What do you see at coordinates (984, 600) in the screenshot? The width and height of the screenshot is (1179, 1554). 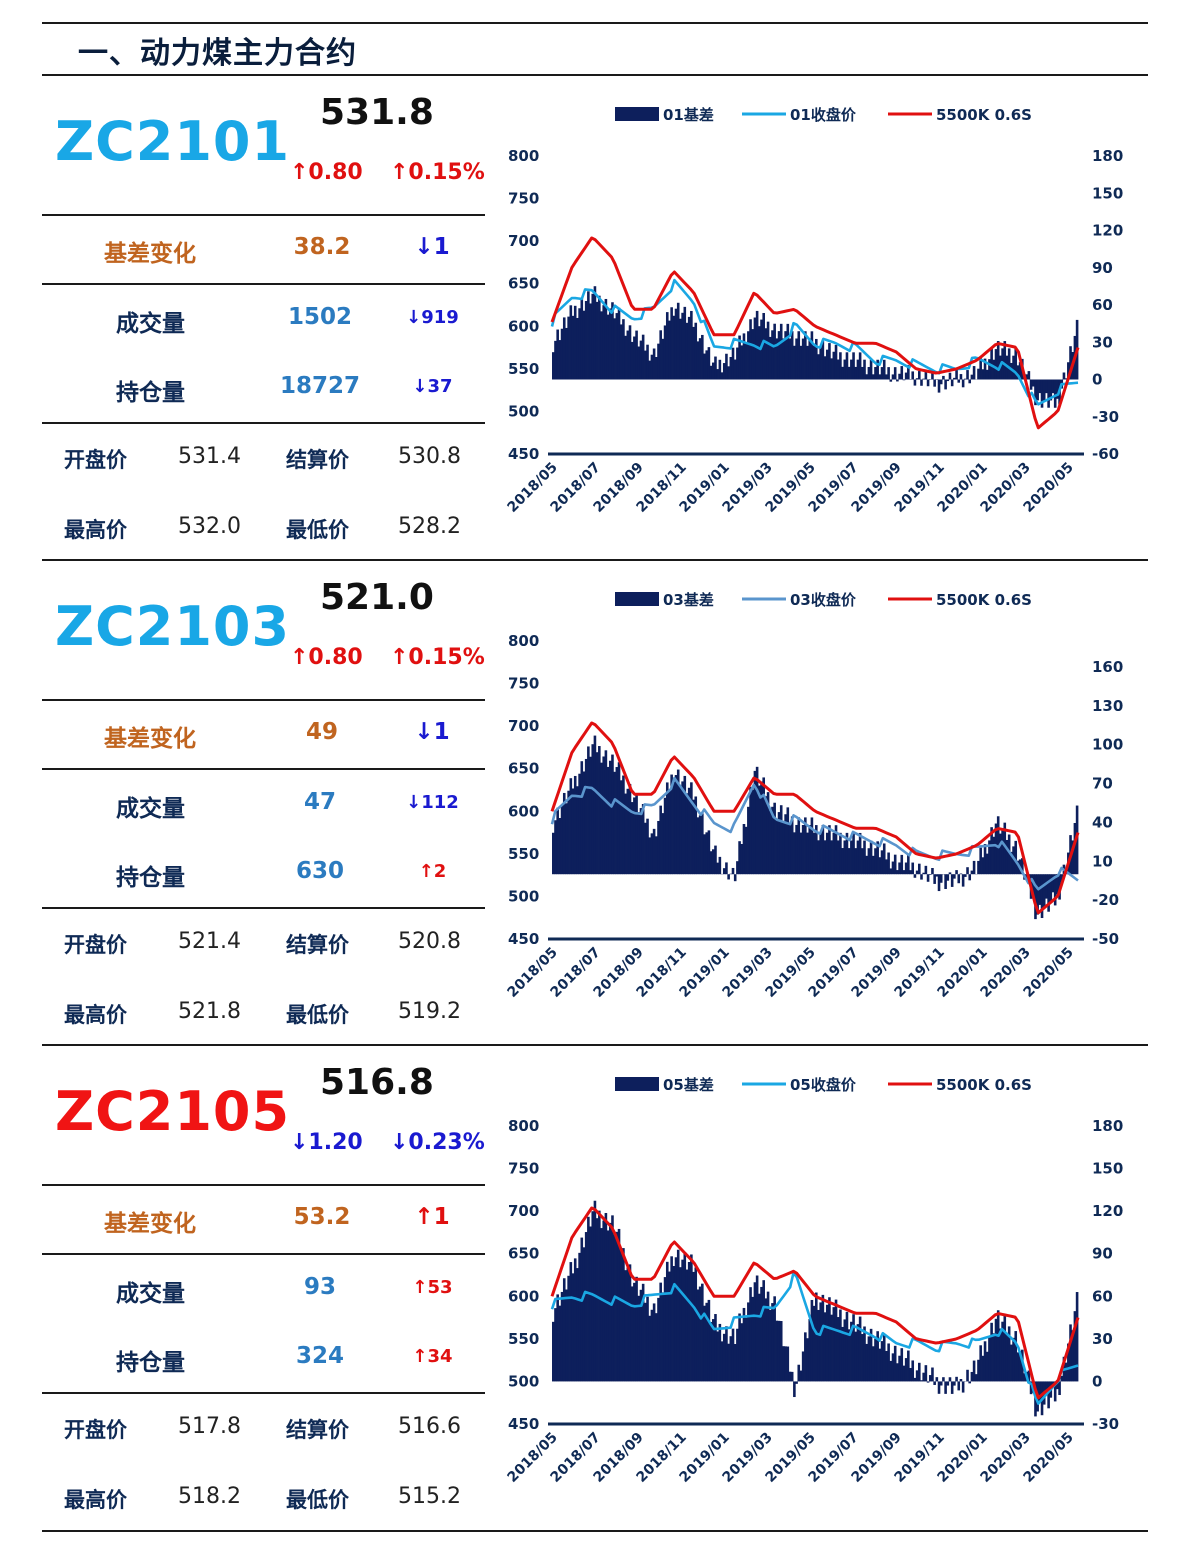 I see `legend-label: 5500K 0.6S` at bounding box center [984, 600].